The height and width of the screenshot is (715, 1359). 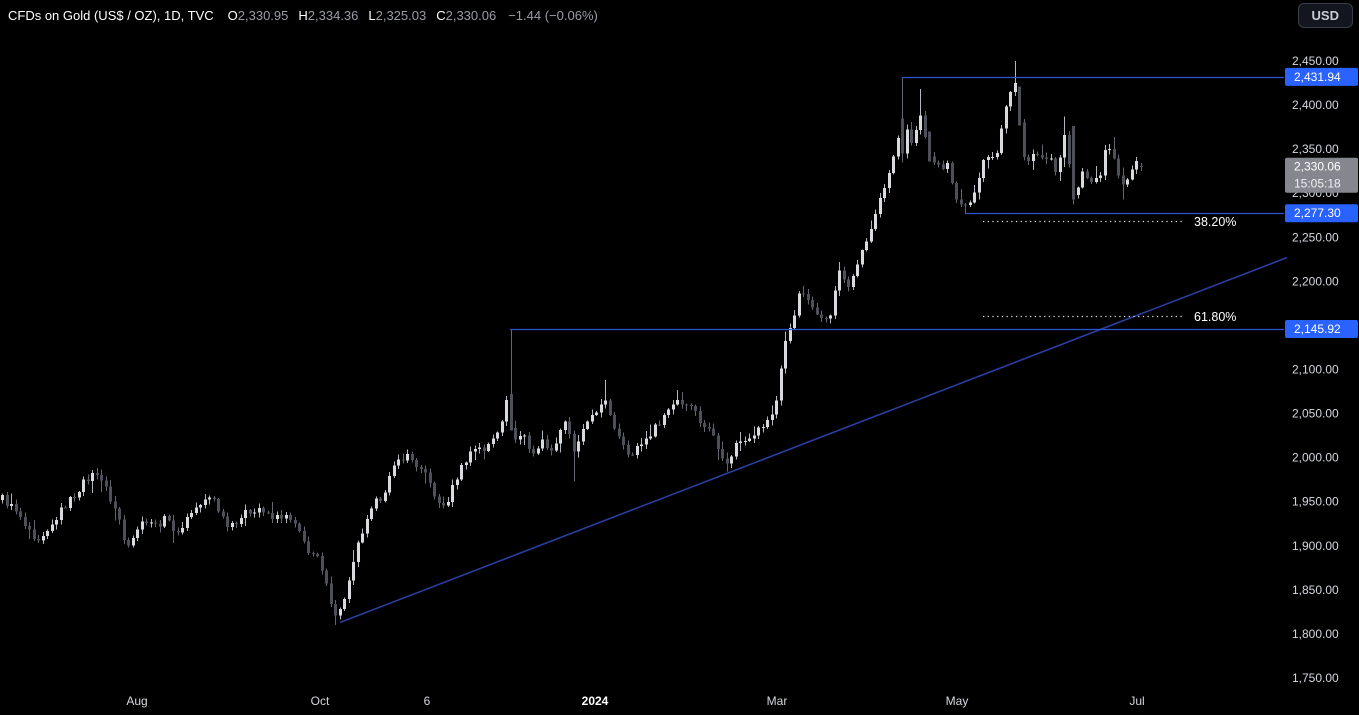 I want to click on price-tick-label: 2,350.00, so click(x=1315, y=149).